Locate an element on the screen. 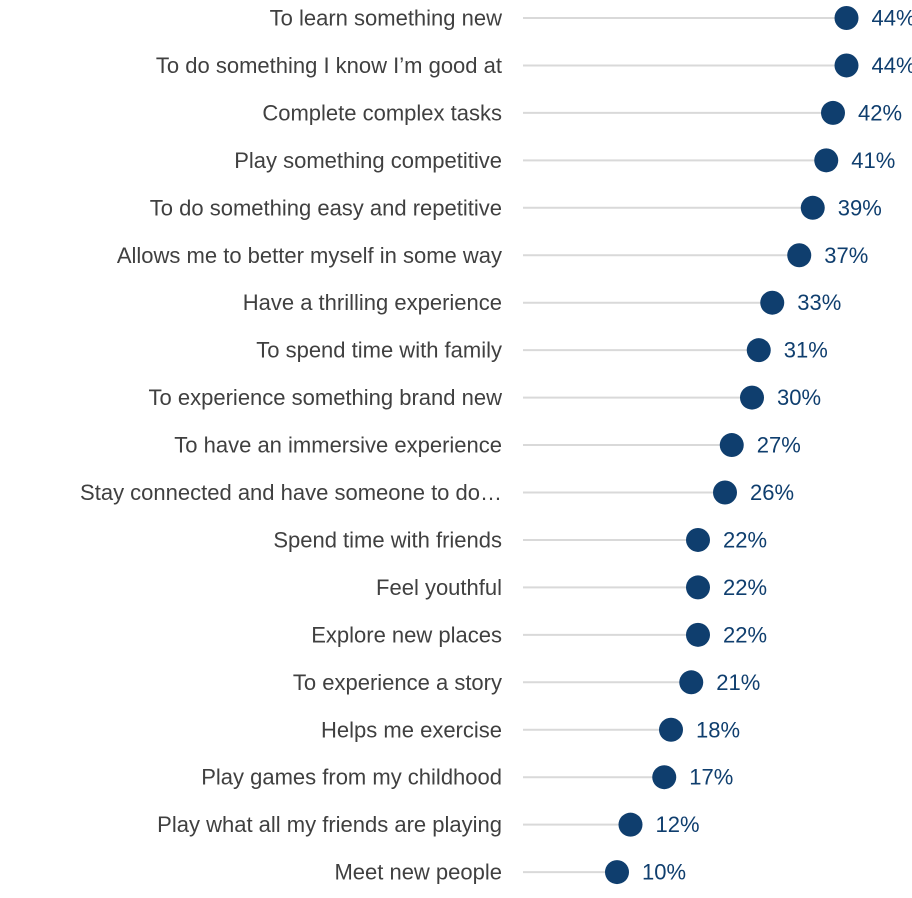  chart-row: To learn something new 44% is located at coordinates (591, 18).